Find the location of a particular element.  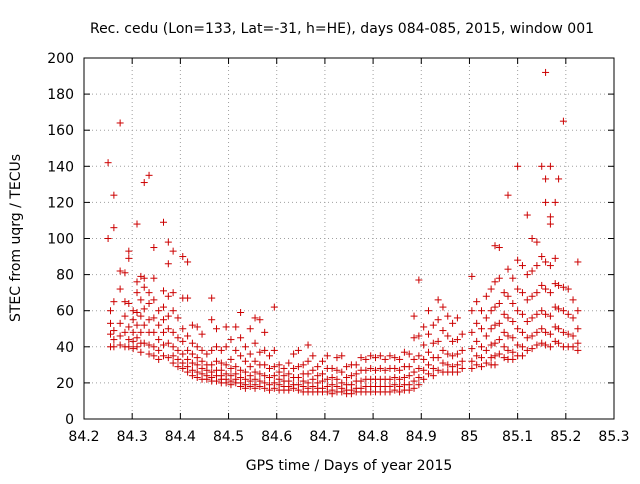

x-tick-label: 85.2 is located at coordinates (565, 437).